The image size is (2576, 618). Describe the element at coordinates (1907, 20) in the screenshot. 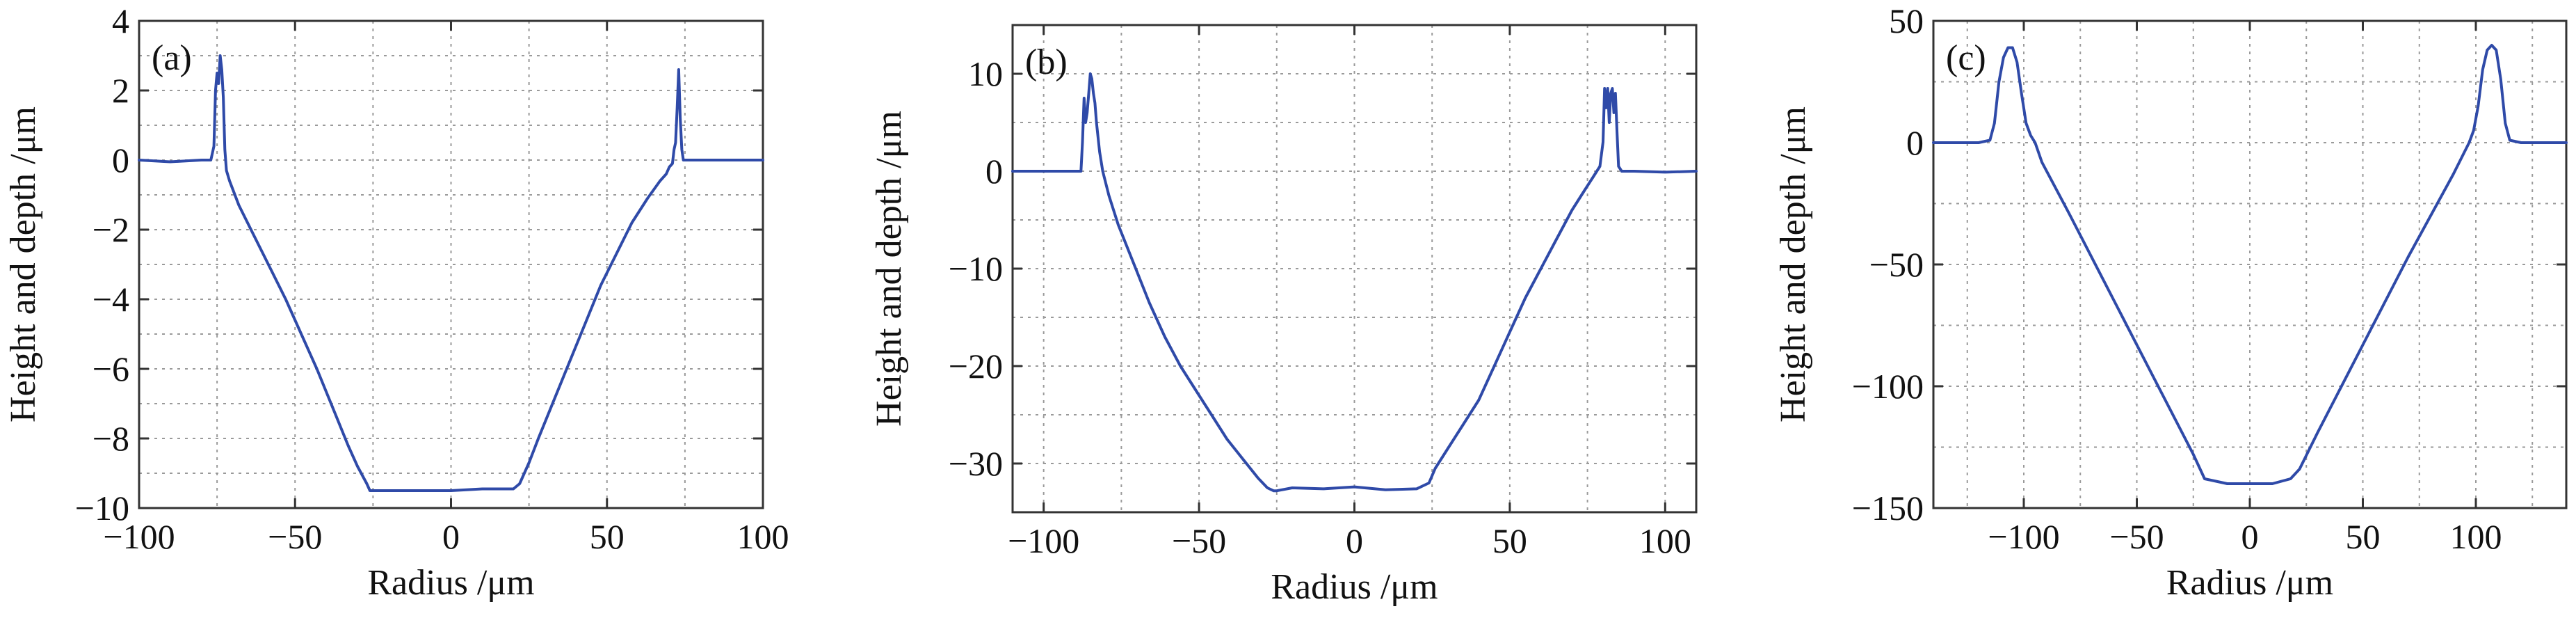

I see `y-tick-label: 50` at that location.